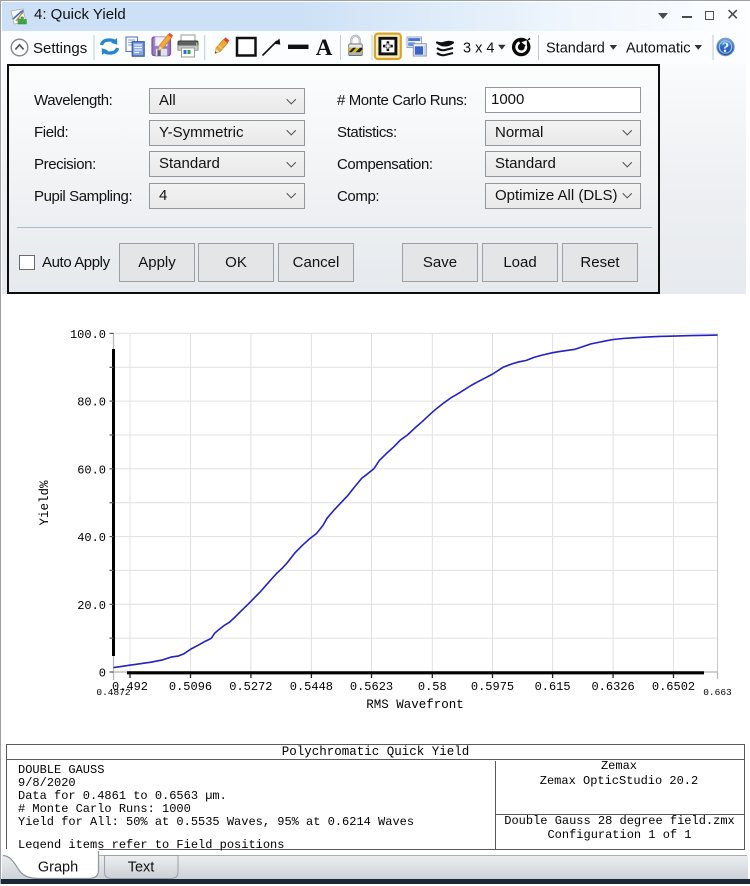 Image resolution: width=750 pixels, height=886 pixels. What do you see at coordinates (58, 867) in the screenshot?
I see `svg-text: Graph` at bounding box center [58, 867].